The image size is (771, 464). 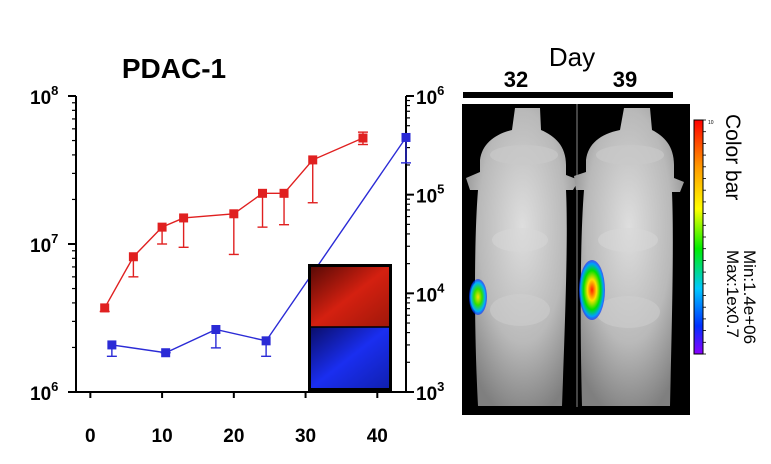 I want to click on inset-image, so click(x=350, y=327).